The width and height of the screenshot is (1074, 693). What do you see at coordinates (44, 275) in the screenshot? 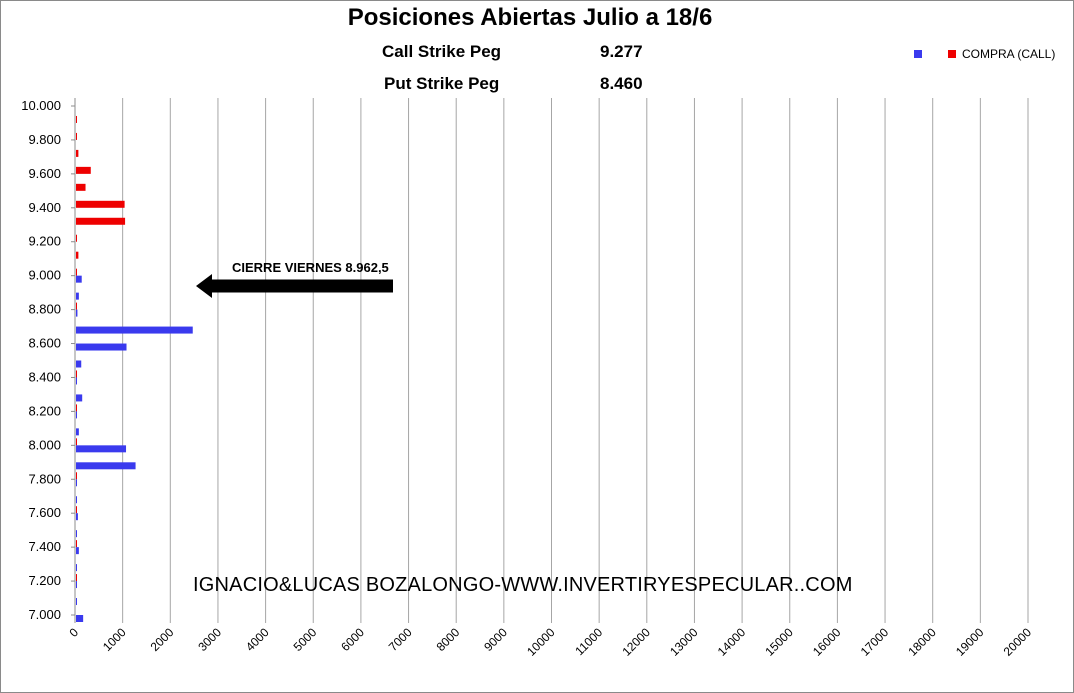
I see `y-tick-label: 9.000` at bounding box center [44, 275].